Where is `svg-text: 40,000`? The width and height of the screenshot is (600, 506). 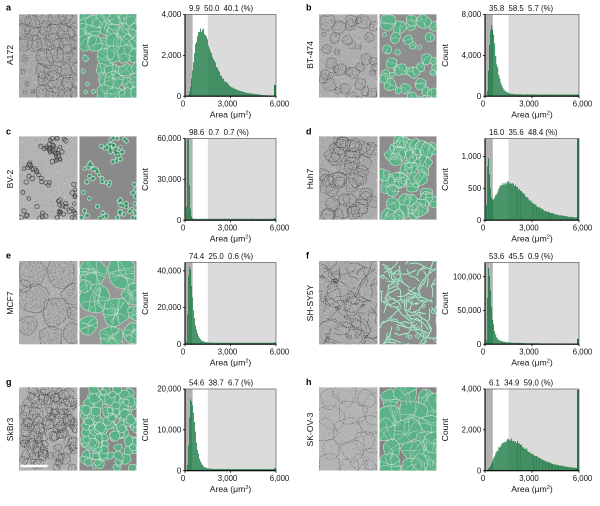
svg-text: 40,000 is located at coordinates (169, 271).